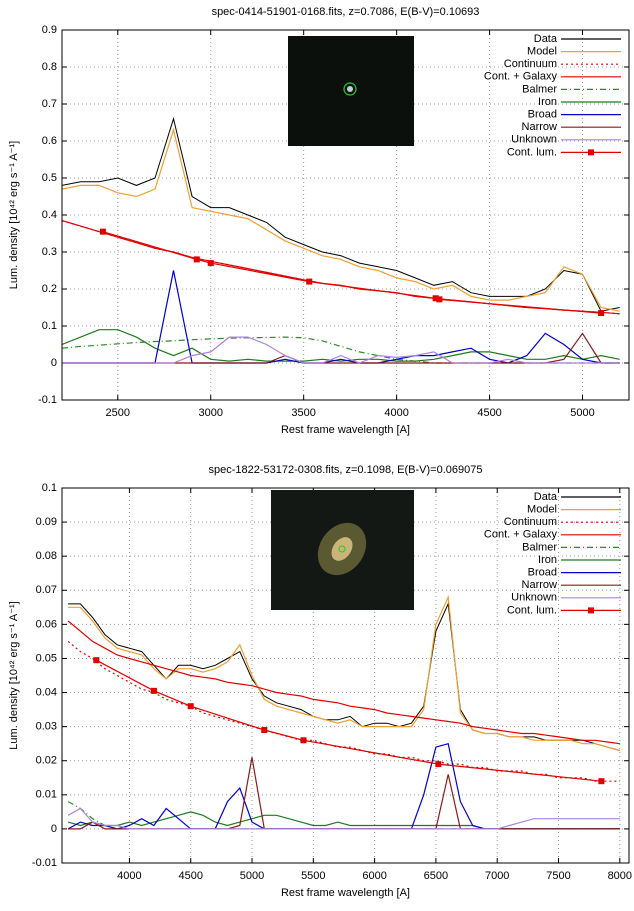 This screenshot has height=911, width=634. What do you see at coordinates (46, 624) in the screenshot?
I see `y-tick-label: 0.06` at bounding box center [46, 624].